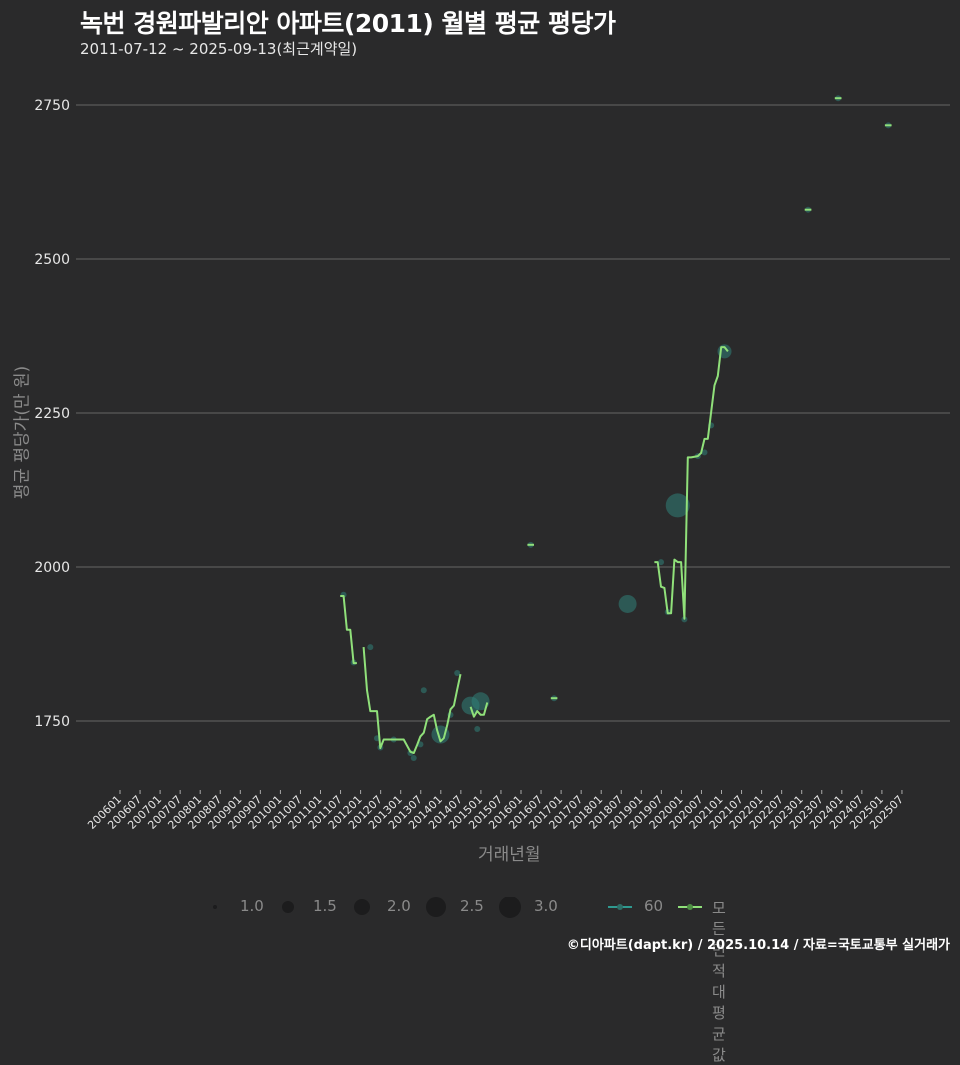 The width and height of the screenshot is (960, 1065). What do you see at coordinates (546, 906) in the screenshot?
I see `legend-size-3: 3.0` at bounding box center [546, 906].